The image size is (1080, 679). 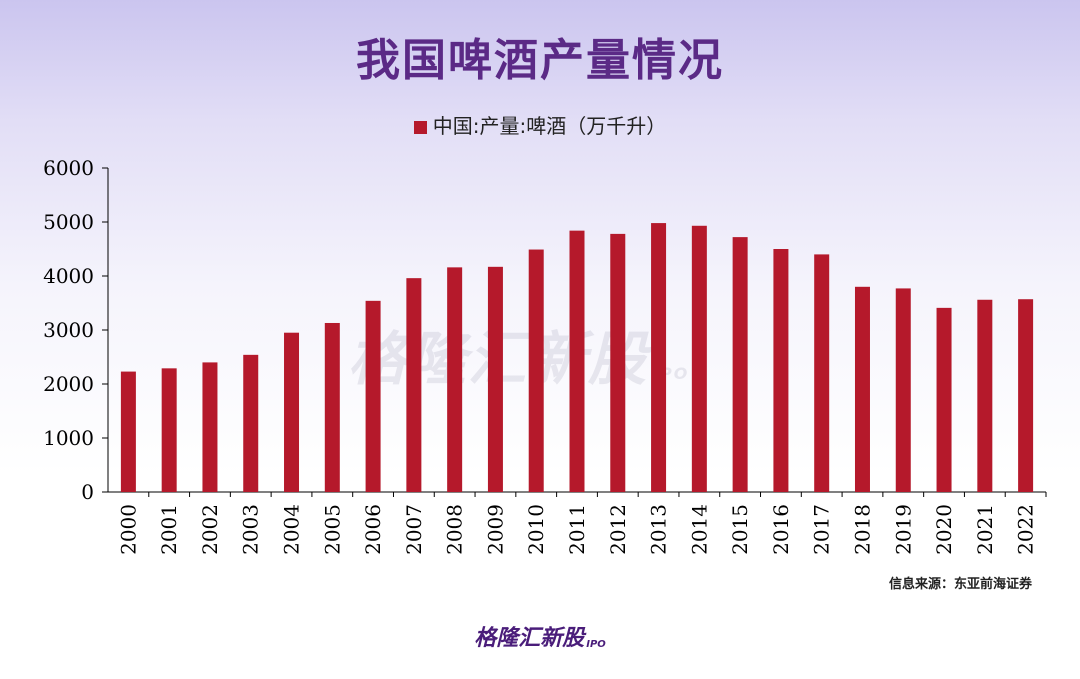 I want to click on bar-2015, so click(x=740, y=364).